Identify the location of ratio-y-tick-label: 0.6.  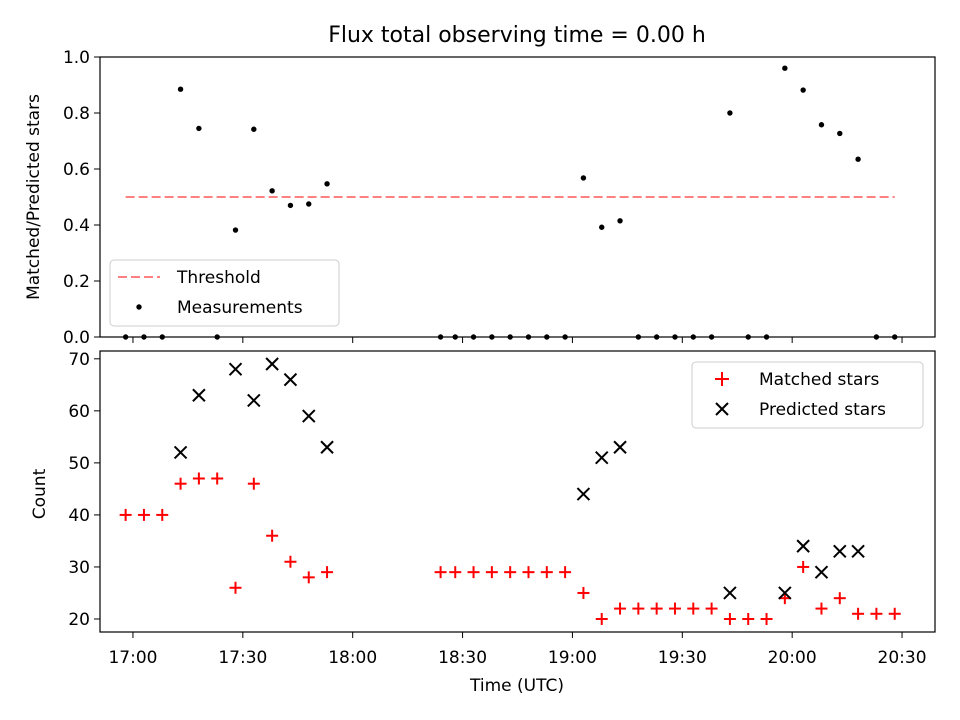
(76, 170).